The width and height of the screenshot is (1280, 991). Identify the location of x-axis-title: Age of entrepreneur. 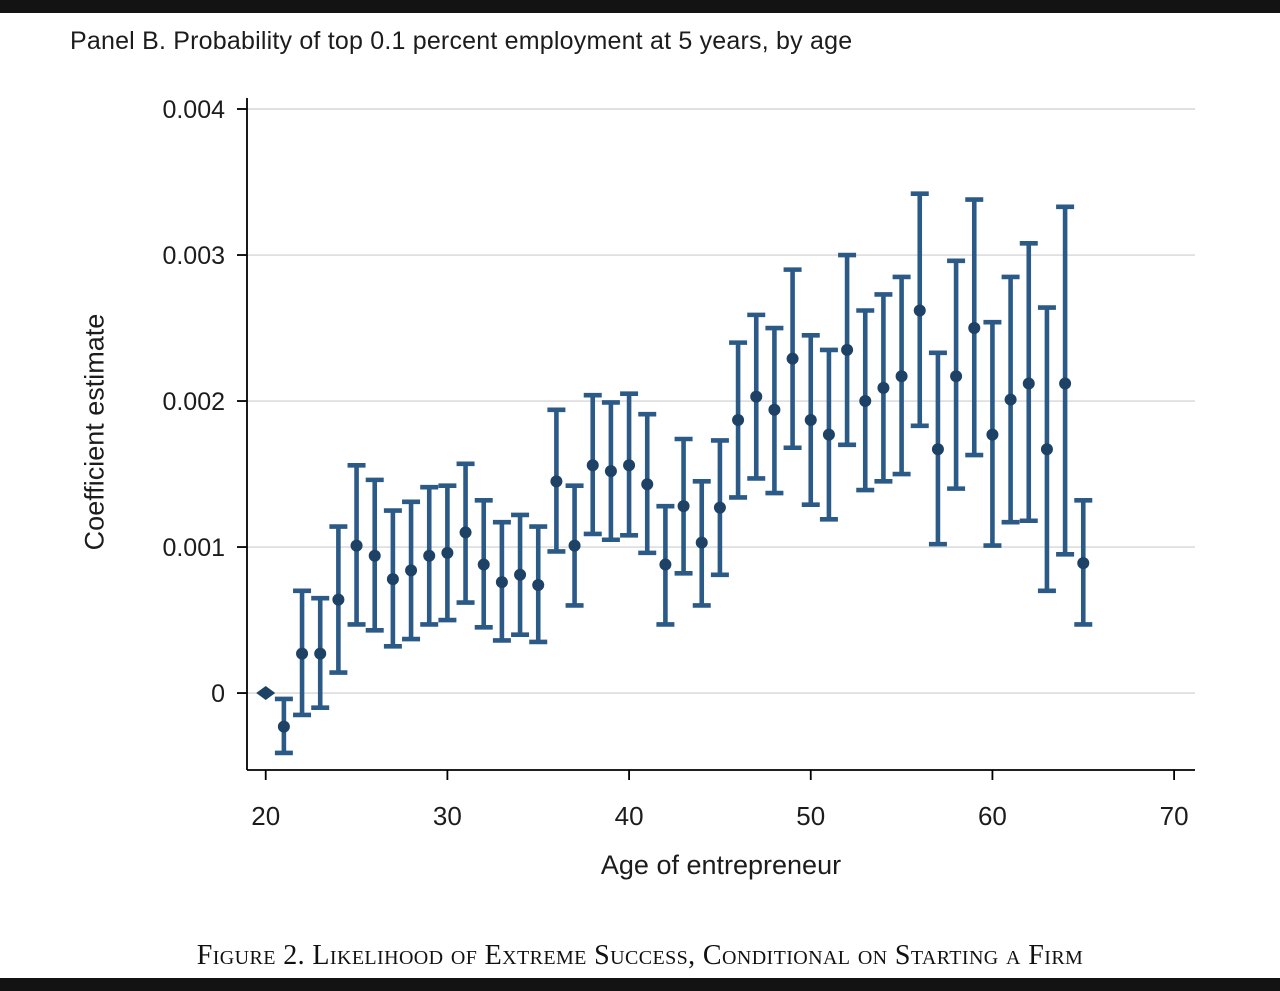
(721, 865).